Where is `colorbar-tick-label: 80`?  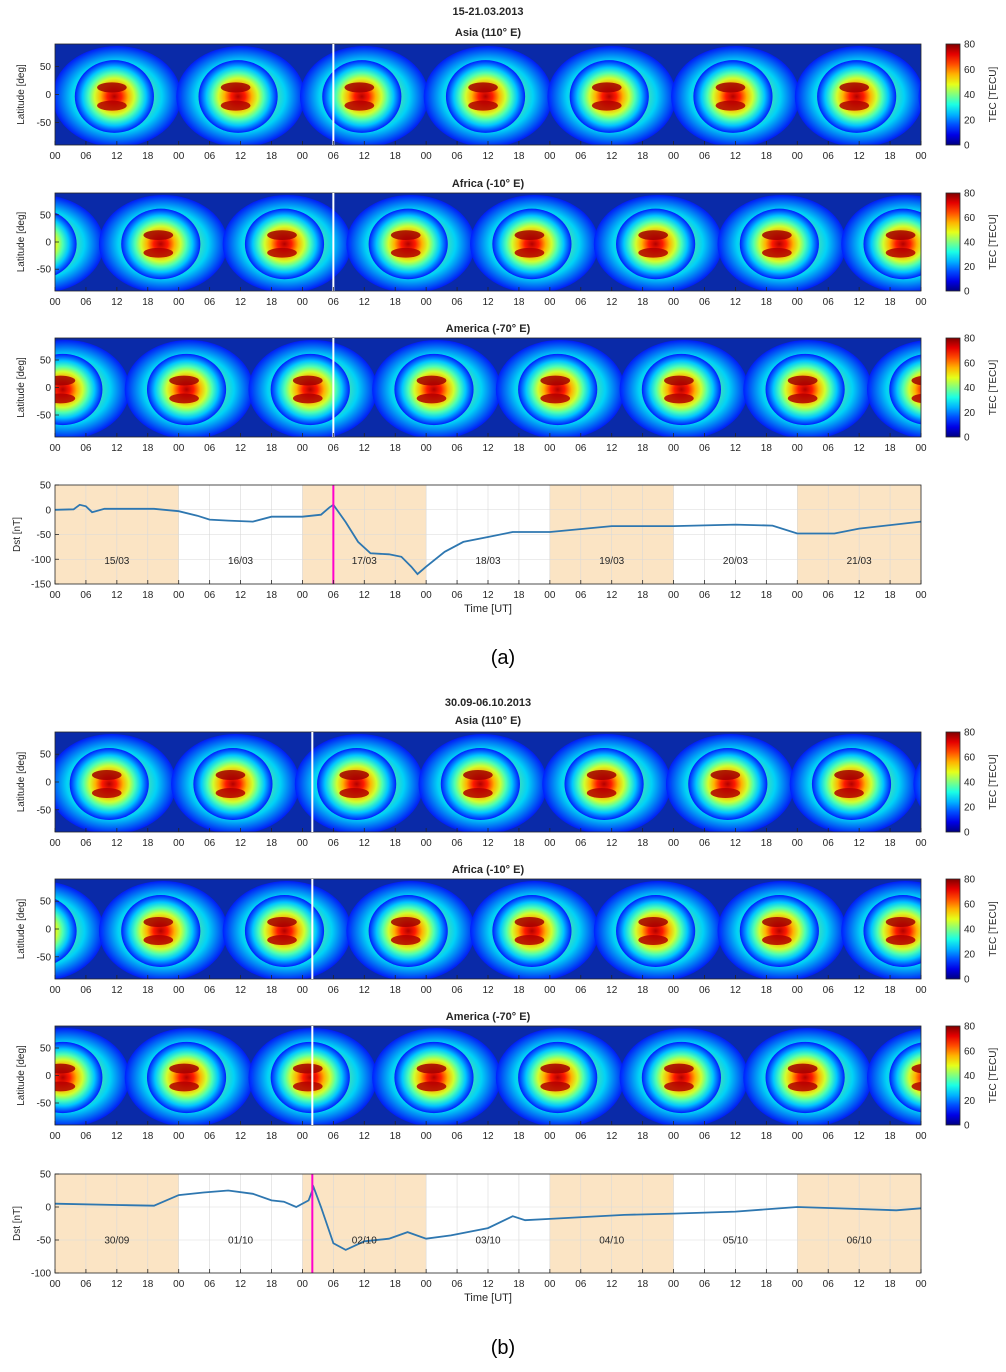 colorbar-tick-label: 80 is located at coordinates (970, 880).